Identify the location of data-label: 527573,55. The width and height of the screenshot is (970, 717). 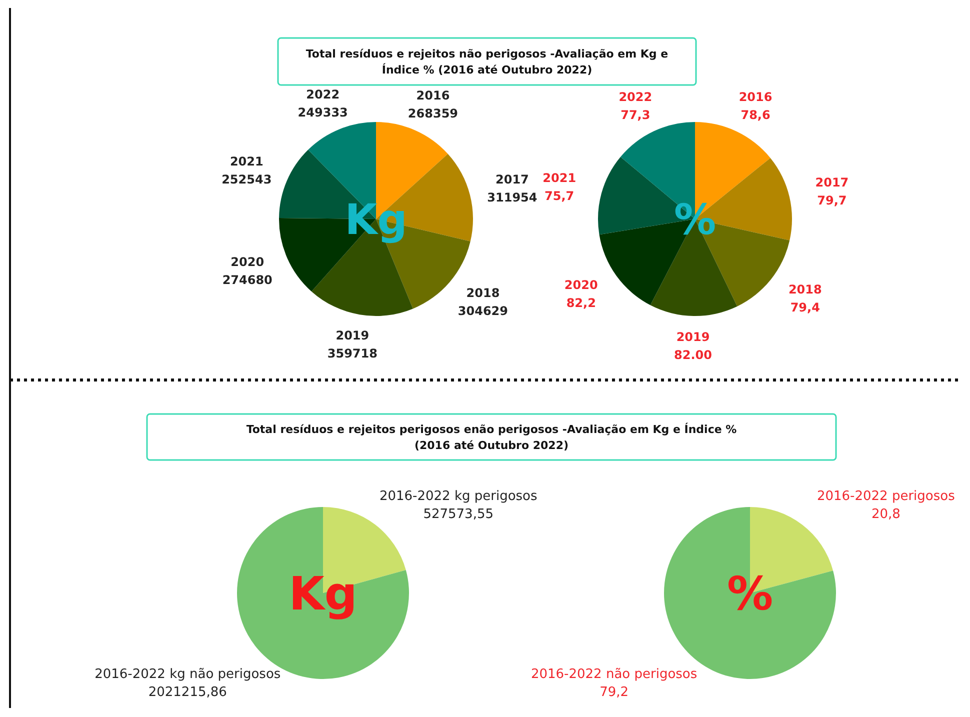
(458, 514).